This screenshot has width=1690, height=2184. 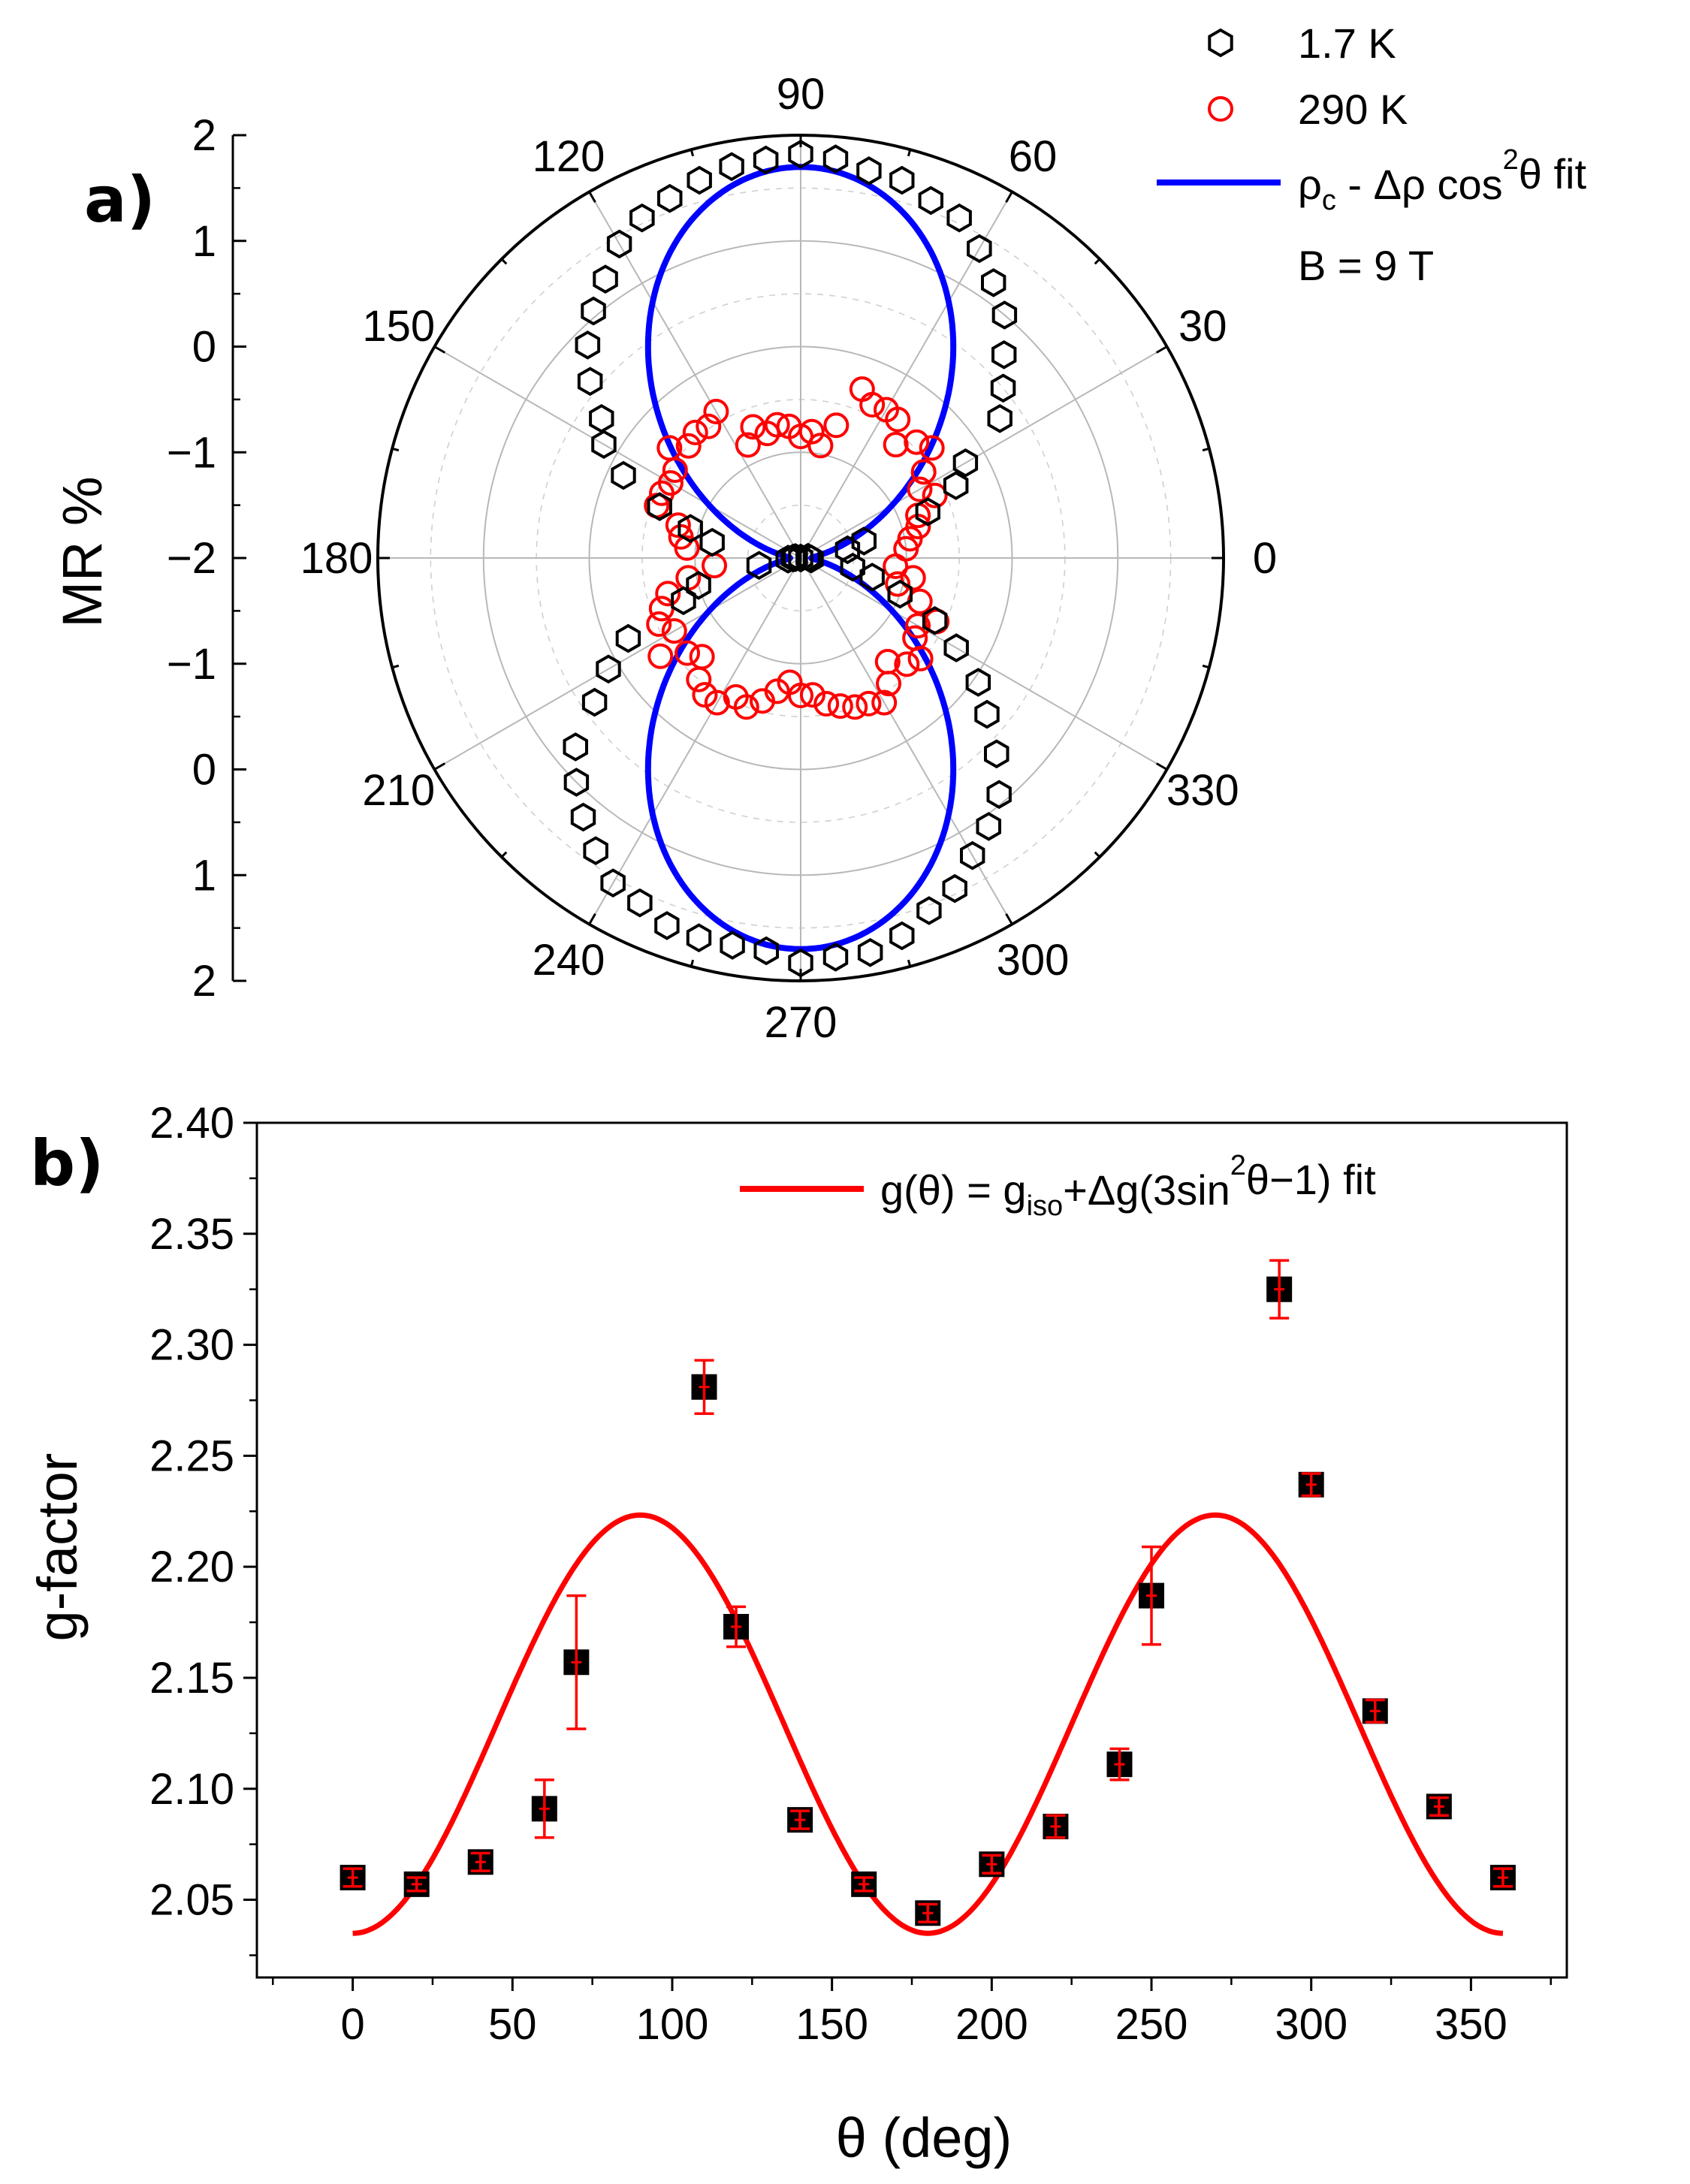 What do you see at coordinates (204, 770) in the screenshot?
I see `radial-tick-label: 0` at bounding box center [204, 770].